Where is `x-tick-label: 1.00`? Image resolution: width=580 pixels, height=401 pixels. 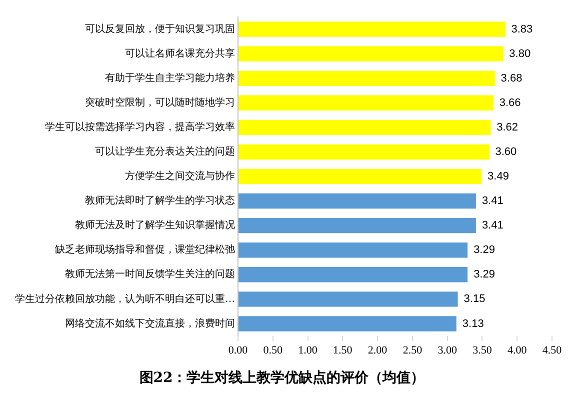
x-tick-label: 1.00 is located at coordinates (308, 350).